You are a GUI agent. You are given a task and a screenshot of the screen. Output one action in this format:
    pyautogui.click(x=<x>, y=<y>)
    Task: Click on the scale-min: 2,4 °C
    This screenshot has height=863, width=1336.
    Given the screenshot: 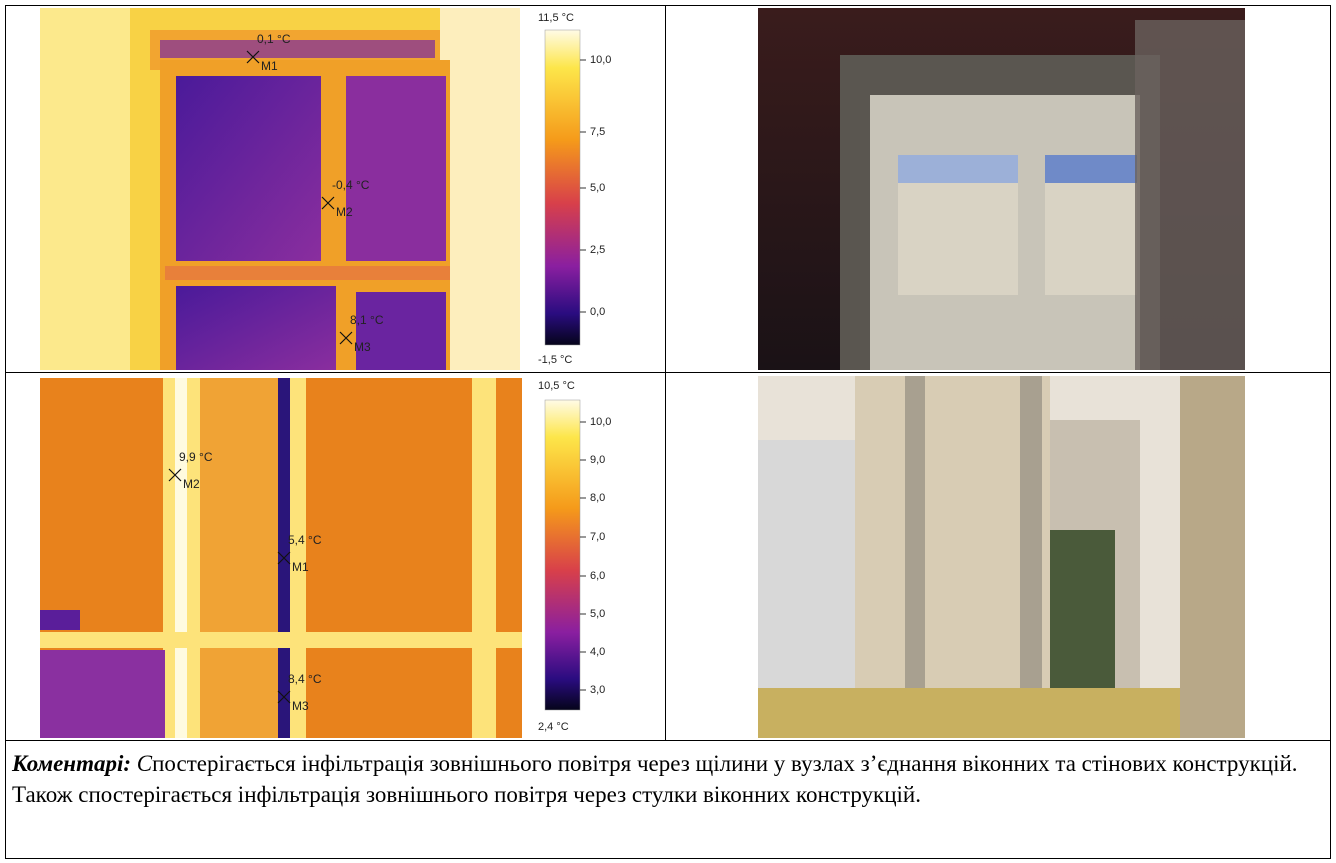 What is the action you would take?
    pyautogui.click(x=553, y=727)
    